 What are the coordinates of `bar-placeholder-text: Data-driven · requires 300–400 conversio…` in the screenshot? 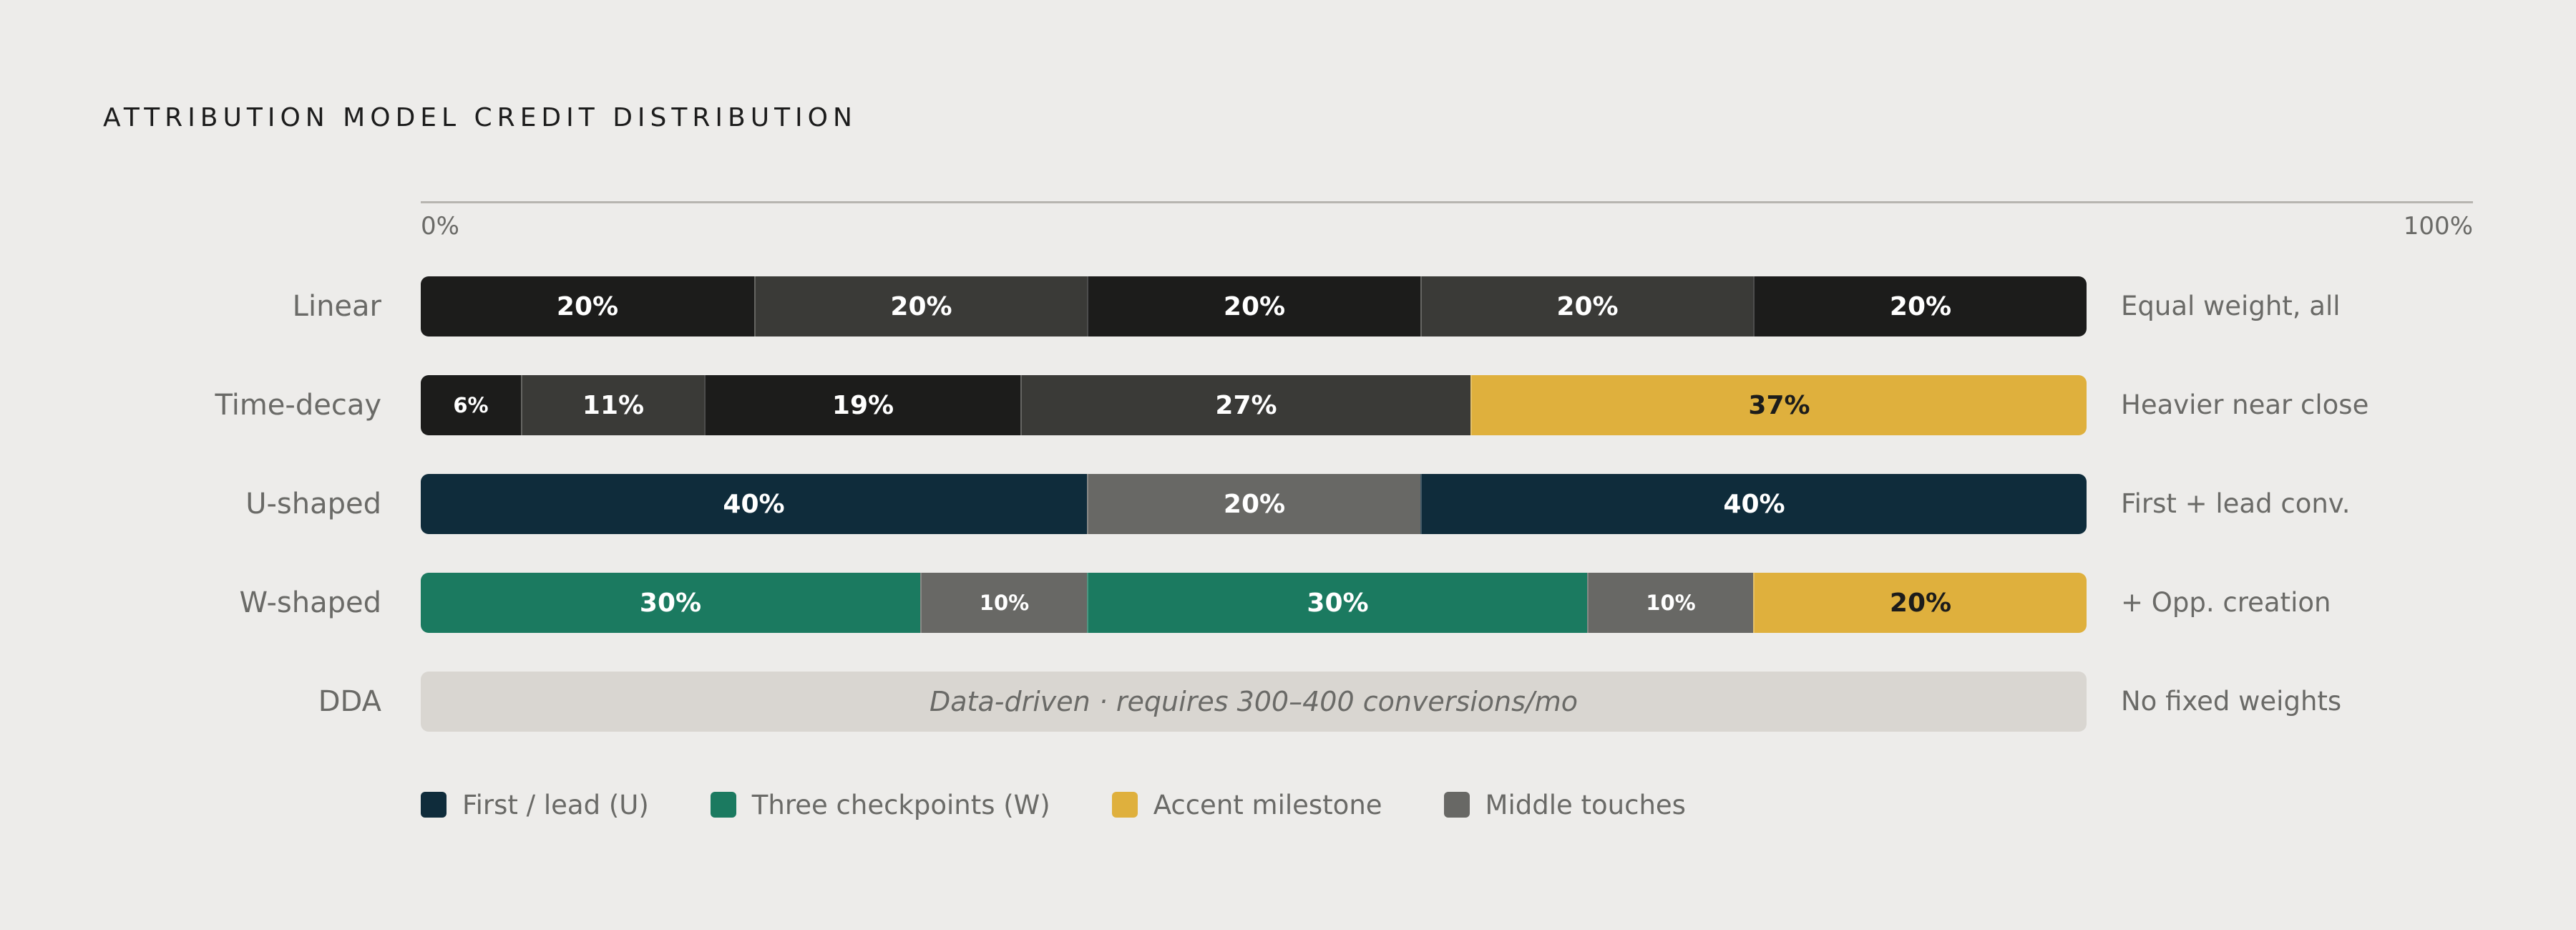 It's located at (1254, 701).